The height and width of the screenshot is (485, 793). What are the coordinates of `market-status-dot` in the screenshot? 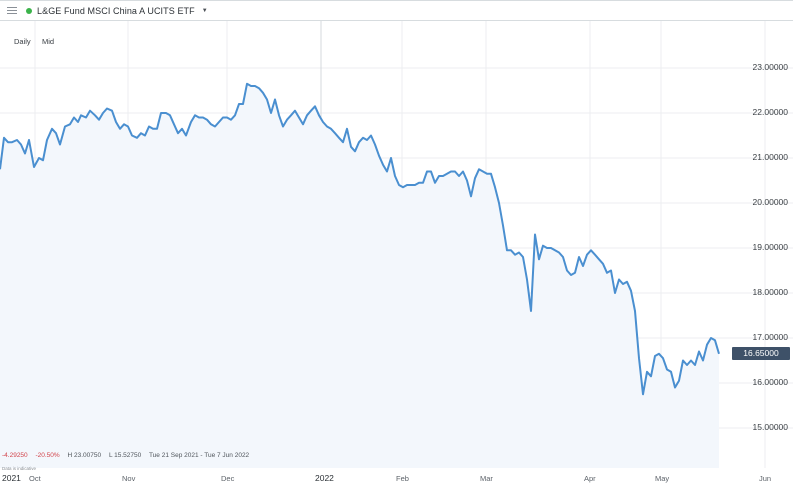 It's located at (29, 10).